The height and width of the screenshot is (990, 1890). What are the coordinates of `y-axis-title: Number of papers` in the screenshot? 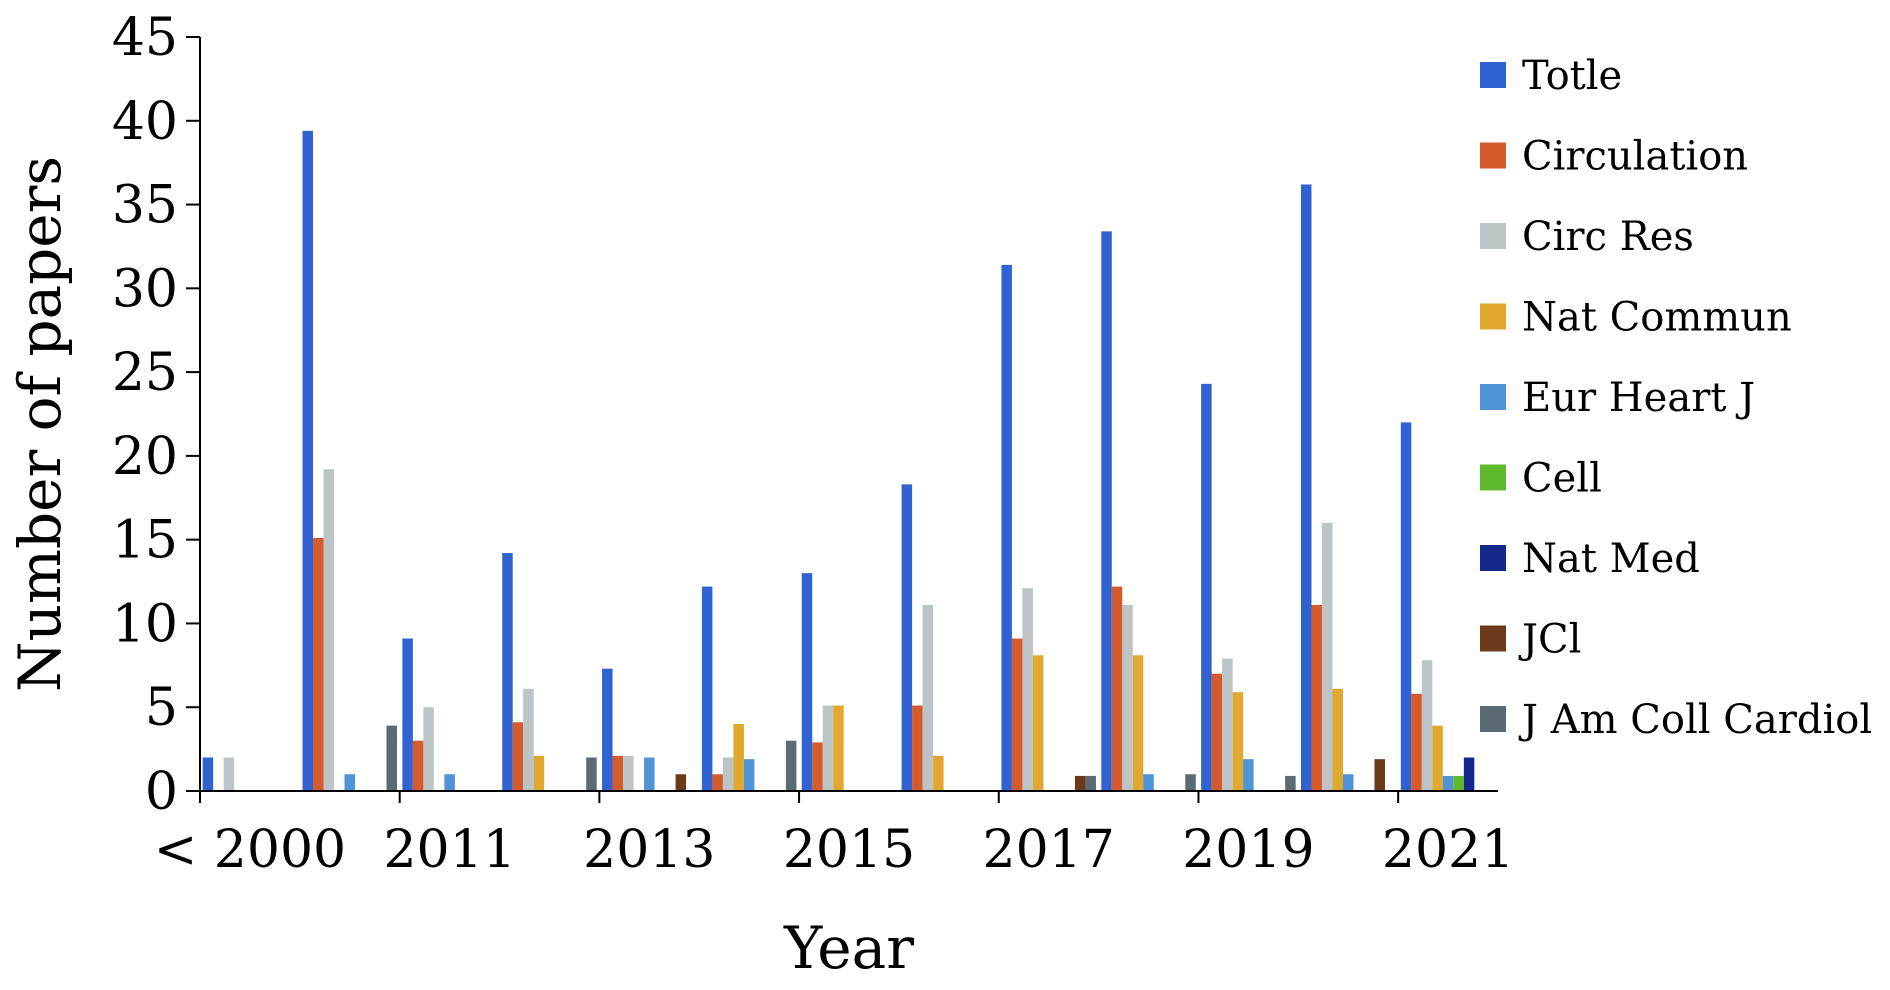 It's located at (40, 424).